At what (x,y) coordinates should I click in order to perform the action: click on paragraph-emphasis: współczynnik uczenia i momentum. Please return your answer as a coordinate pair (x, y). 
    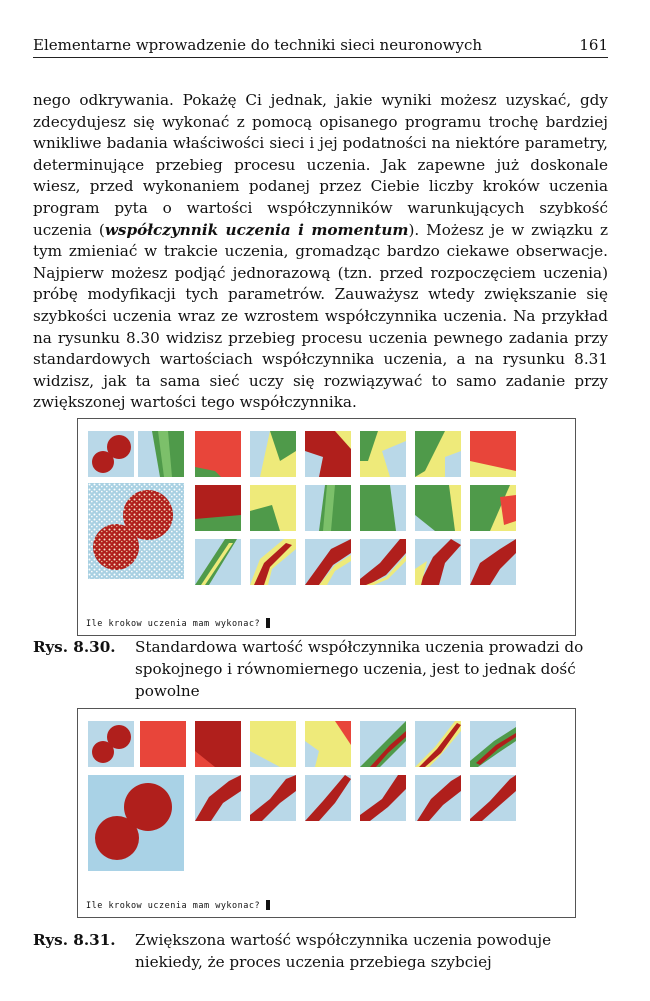
    Looking at the image, I should click on (256, 229).